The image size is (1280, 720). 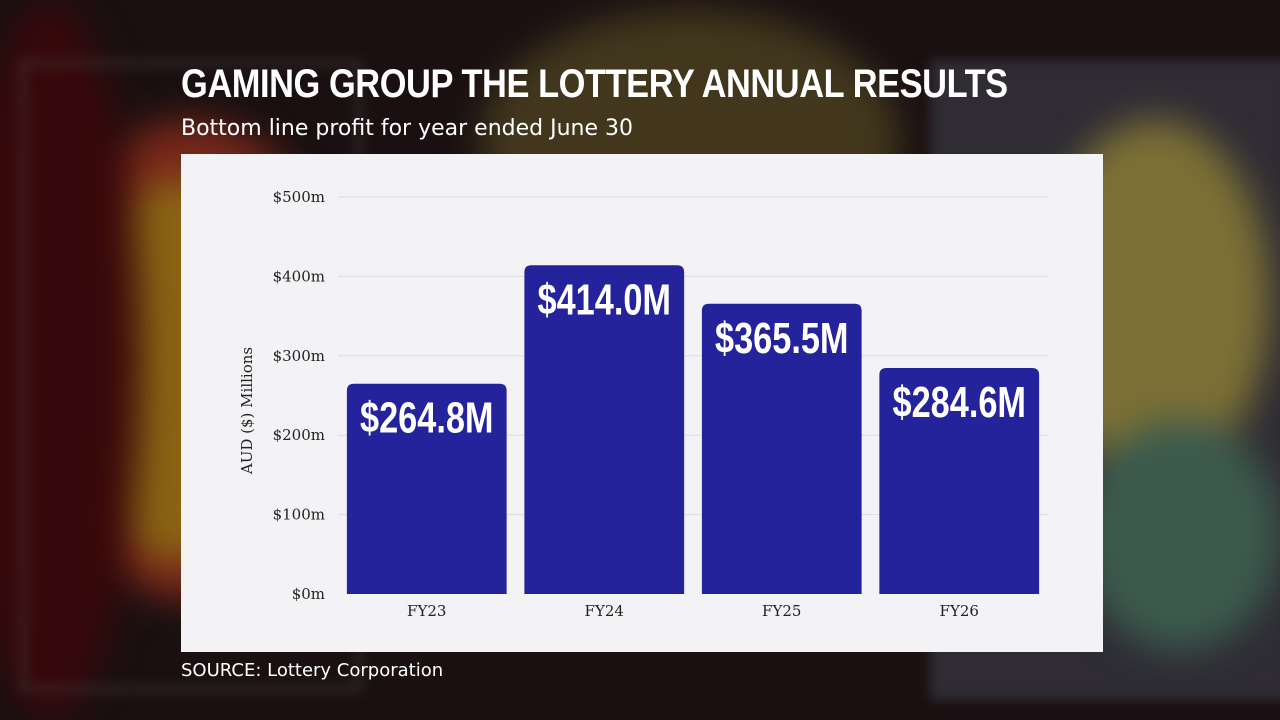 What do you see at coordinates (299, 276) in the screenshot?
I see `y-tick-label: $400m` at bounding box center [299, 276].